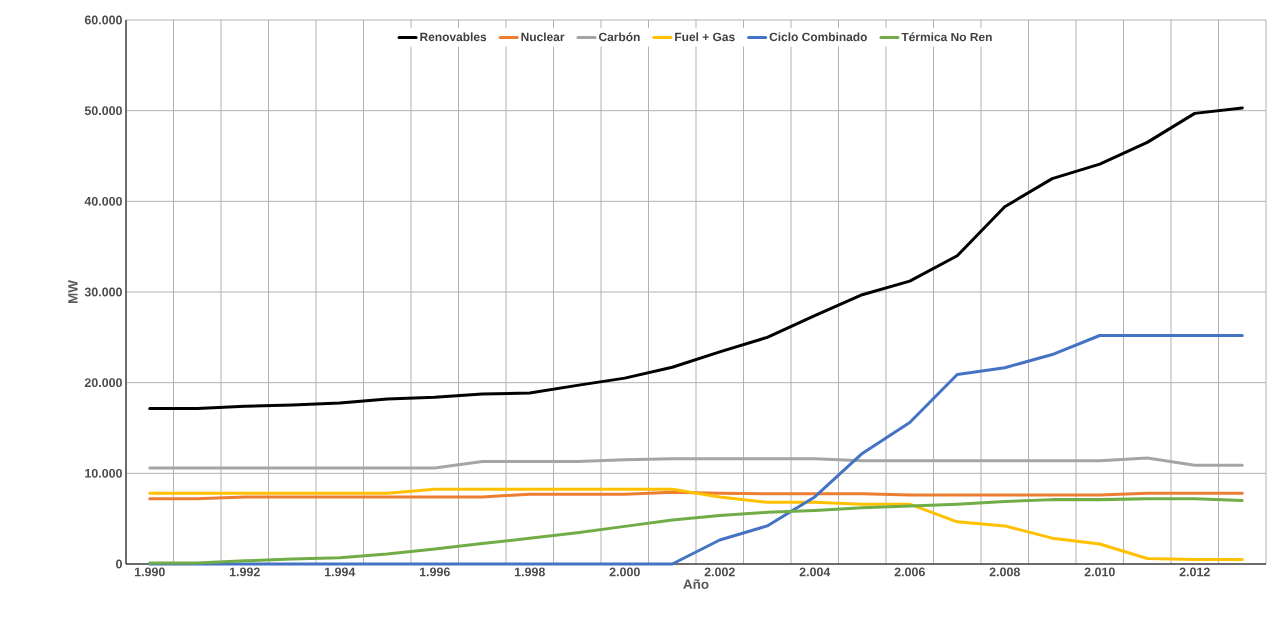  Describe the element at coordinates (103, 473) in the screenshot. I see `y-tick-label: 10.000` at that location.